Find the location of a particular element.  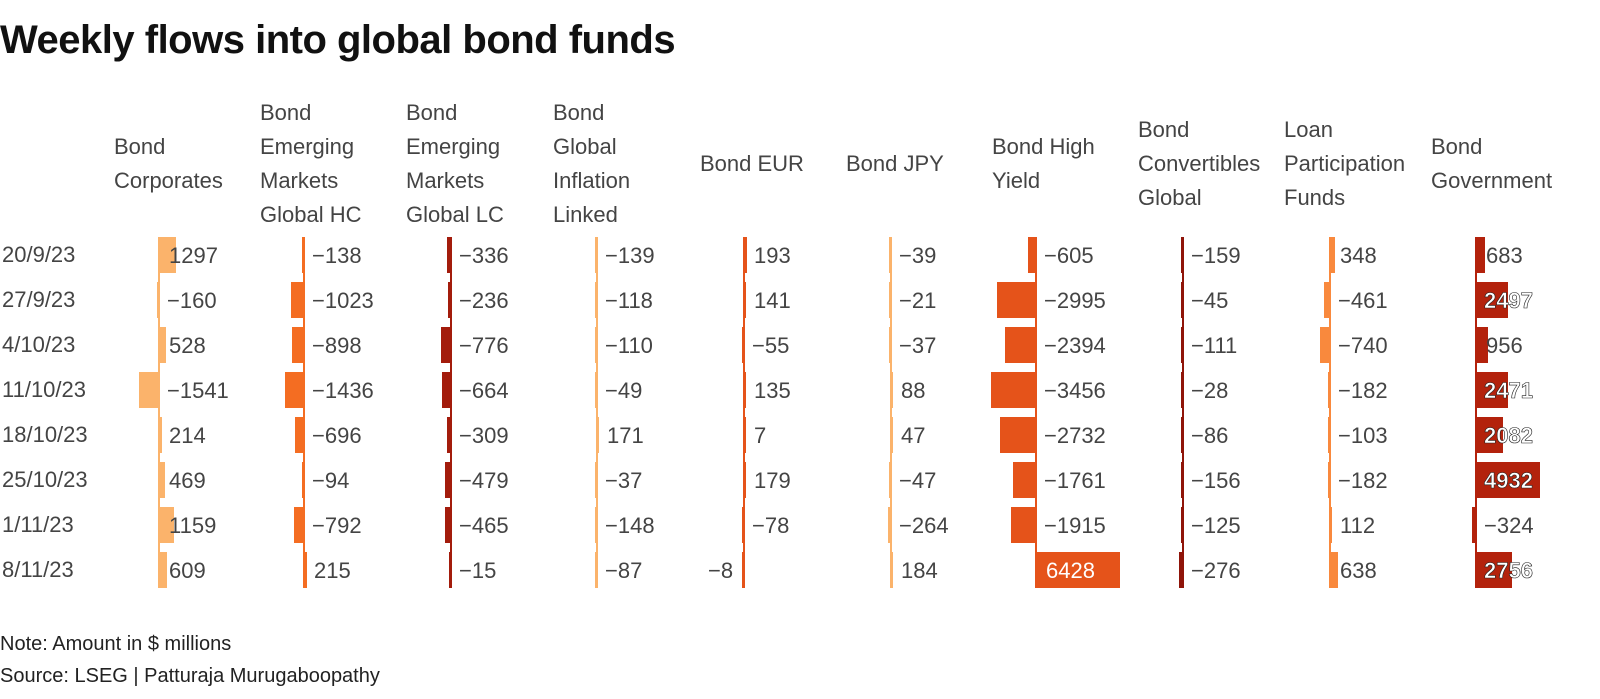

column-header: Bond JPY is located at coordinates (895, 164).